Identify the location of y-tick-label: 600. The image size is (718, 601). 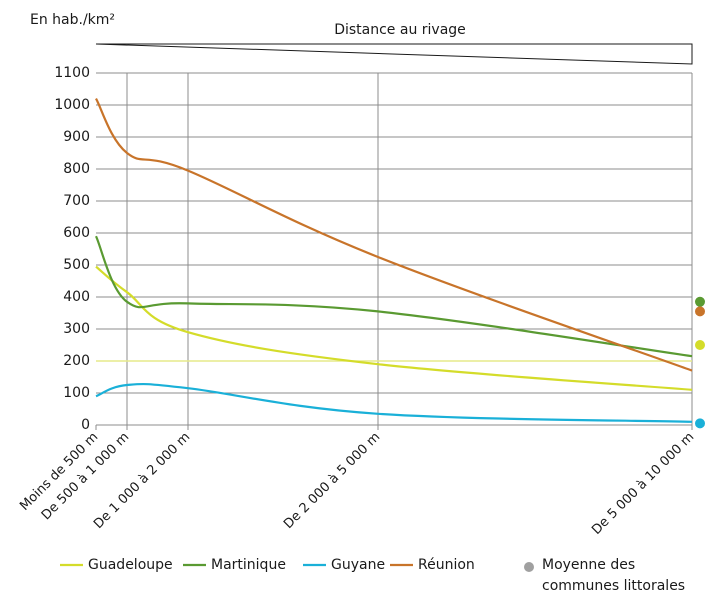
(76, 233).